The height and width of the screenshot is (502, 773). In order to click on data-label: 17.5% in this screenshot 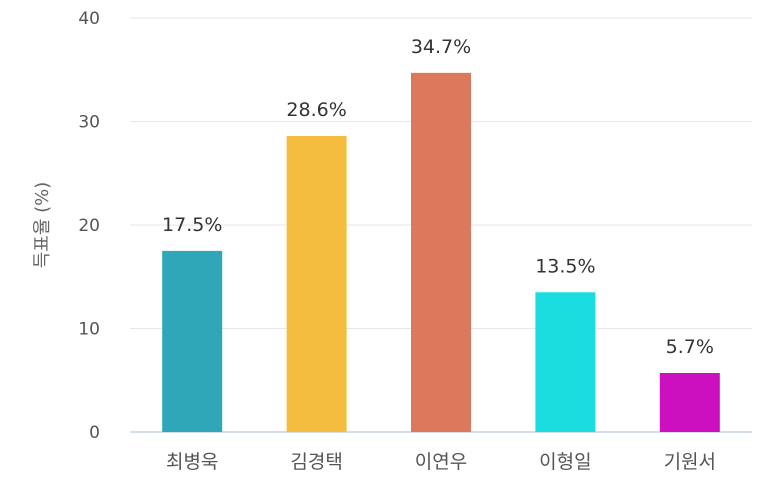, I will do `click(192, 225)`.